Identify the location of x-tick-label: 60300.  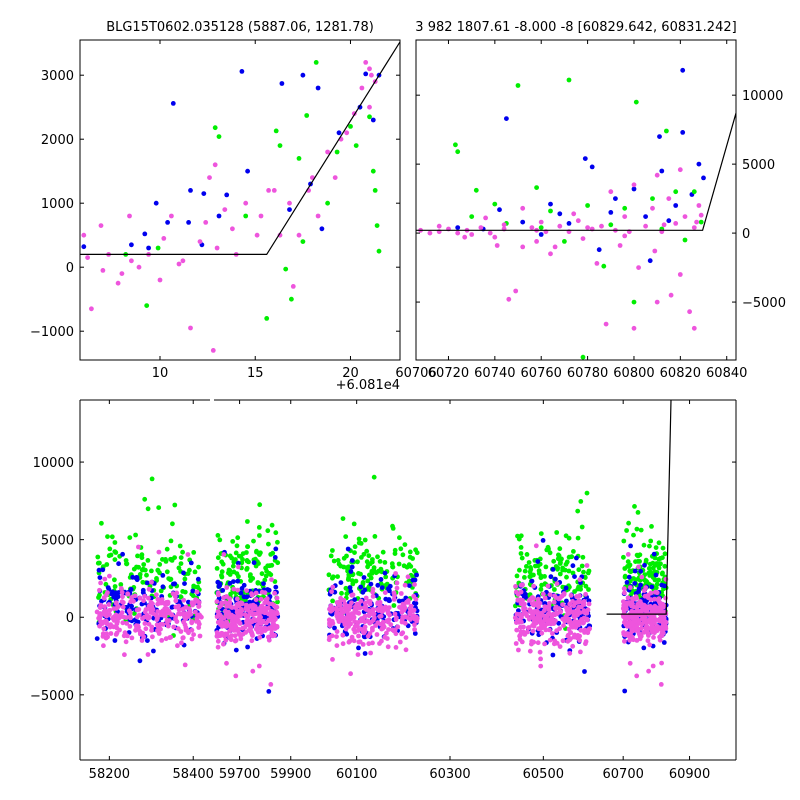
(449, 774).